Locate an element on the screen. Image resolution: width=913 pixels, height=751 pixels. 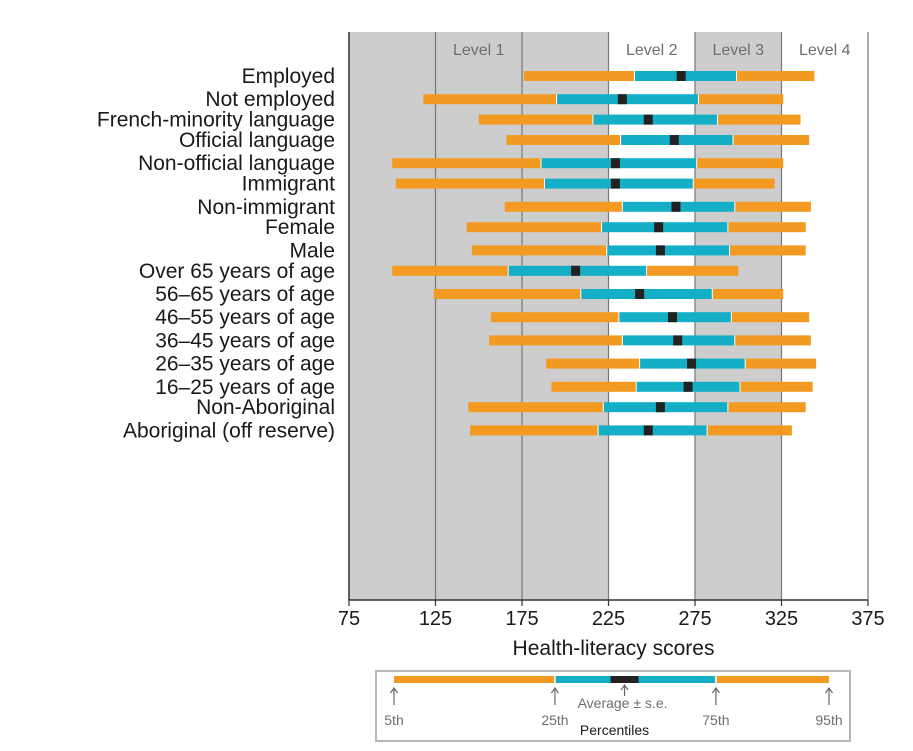
legend-mean-label: Average ± s.e. is located at coordinates (623, 703).